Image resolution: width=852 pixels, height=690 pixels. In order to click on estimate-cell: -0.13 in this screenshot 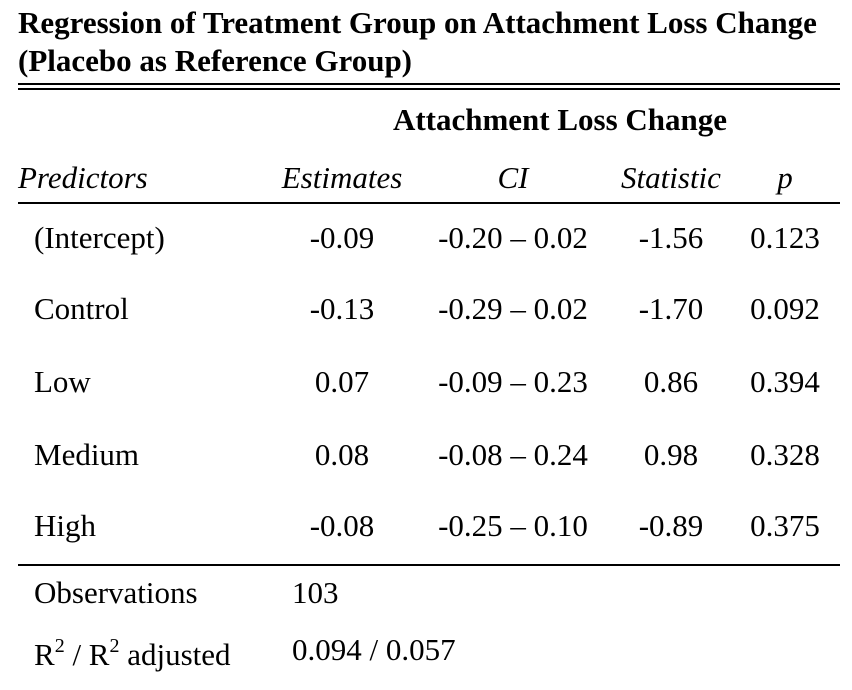, I will do `click(342, 308)`.